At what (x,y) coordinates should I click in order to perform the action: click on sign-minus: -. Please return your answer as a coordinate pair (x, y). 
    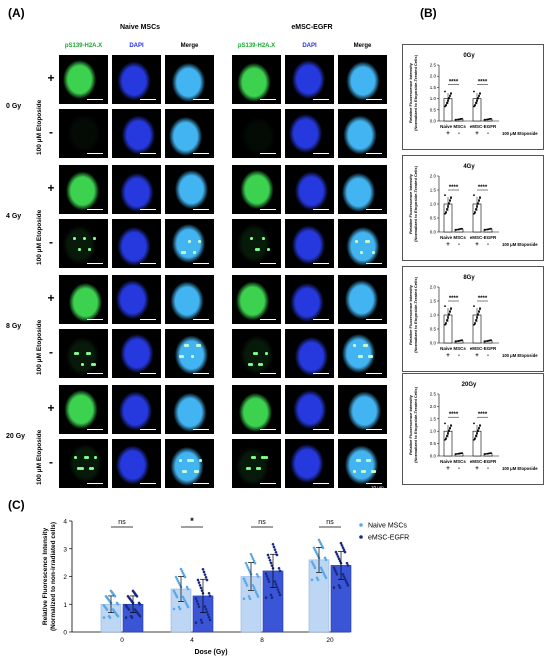
    Looking at the image, I should click on (51, 462).